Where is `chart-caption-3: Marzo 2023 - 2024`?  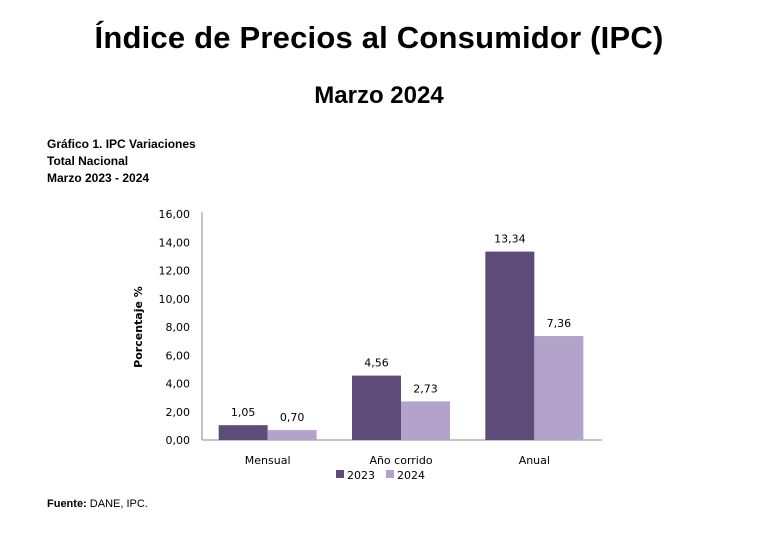
chart-caption-3: Marzo 2023 - 2024 is located at coordinates (98, 178).